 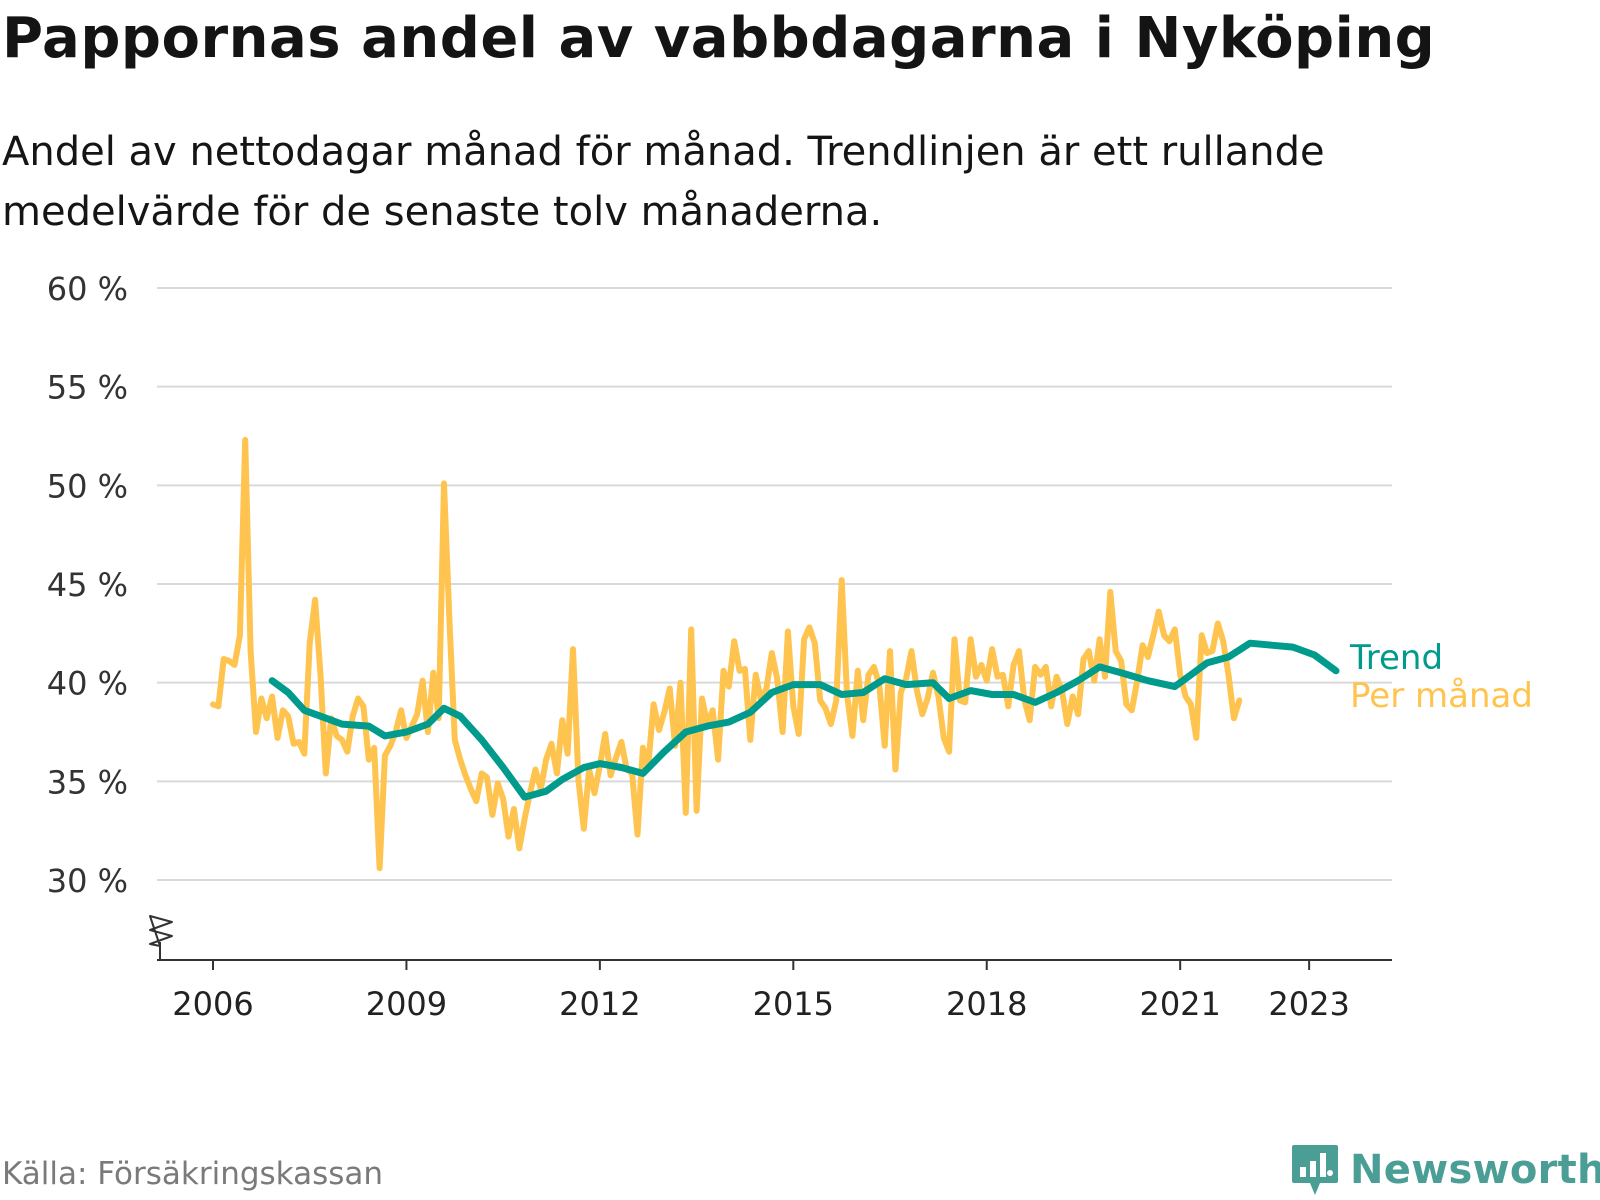 What do you see at coordinates (1308, 1004) in the screenshot?
I see `x-tick-label: 2023` at bounding box center [1308, 1004].